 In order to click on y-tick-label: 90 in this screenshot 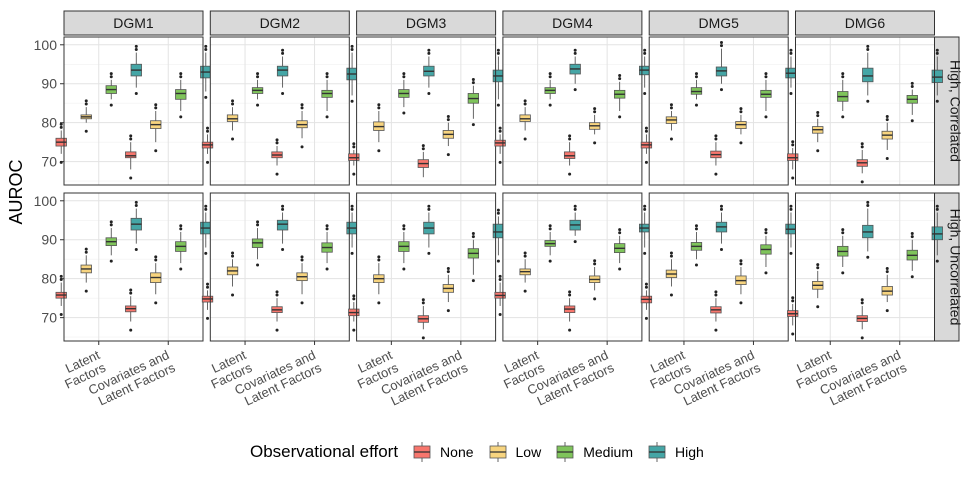, I will do `click(49, 84)`.